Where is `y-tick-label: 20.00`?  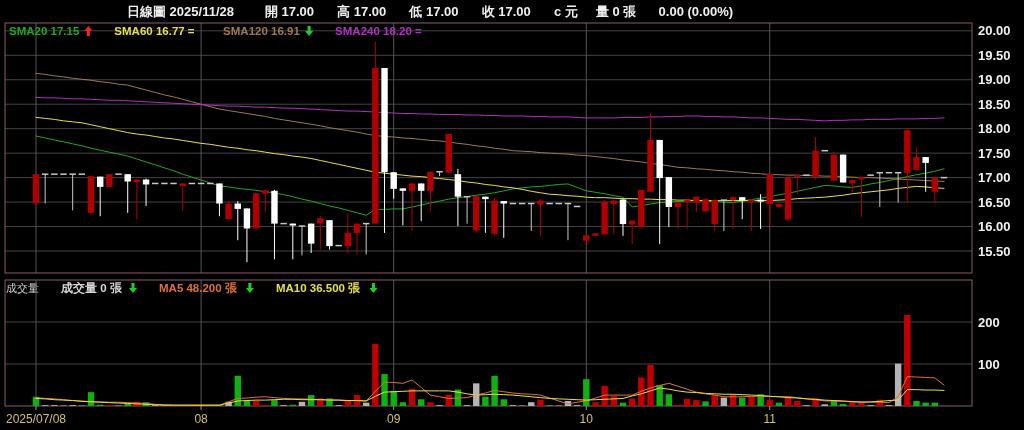 y-tick-label: 20.00 is located at coordinates (994, 31).